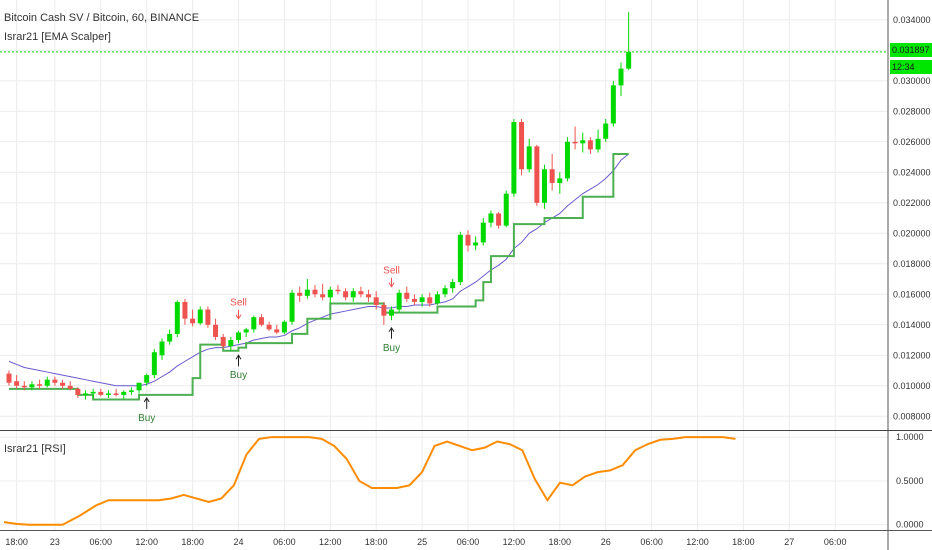  What do you see at coordinates (369, 481) in the screenshot?
I see `rsi-pane` at bounding box center [369, 481].